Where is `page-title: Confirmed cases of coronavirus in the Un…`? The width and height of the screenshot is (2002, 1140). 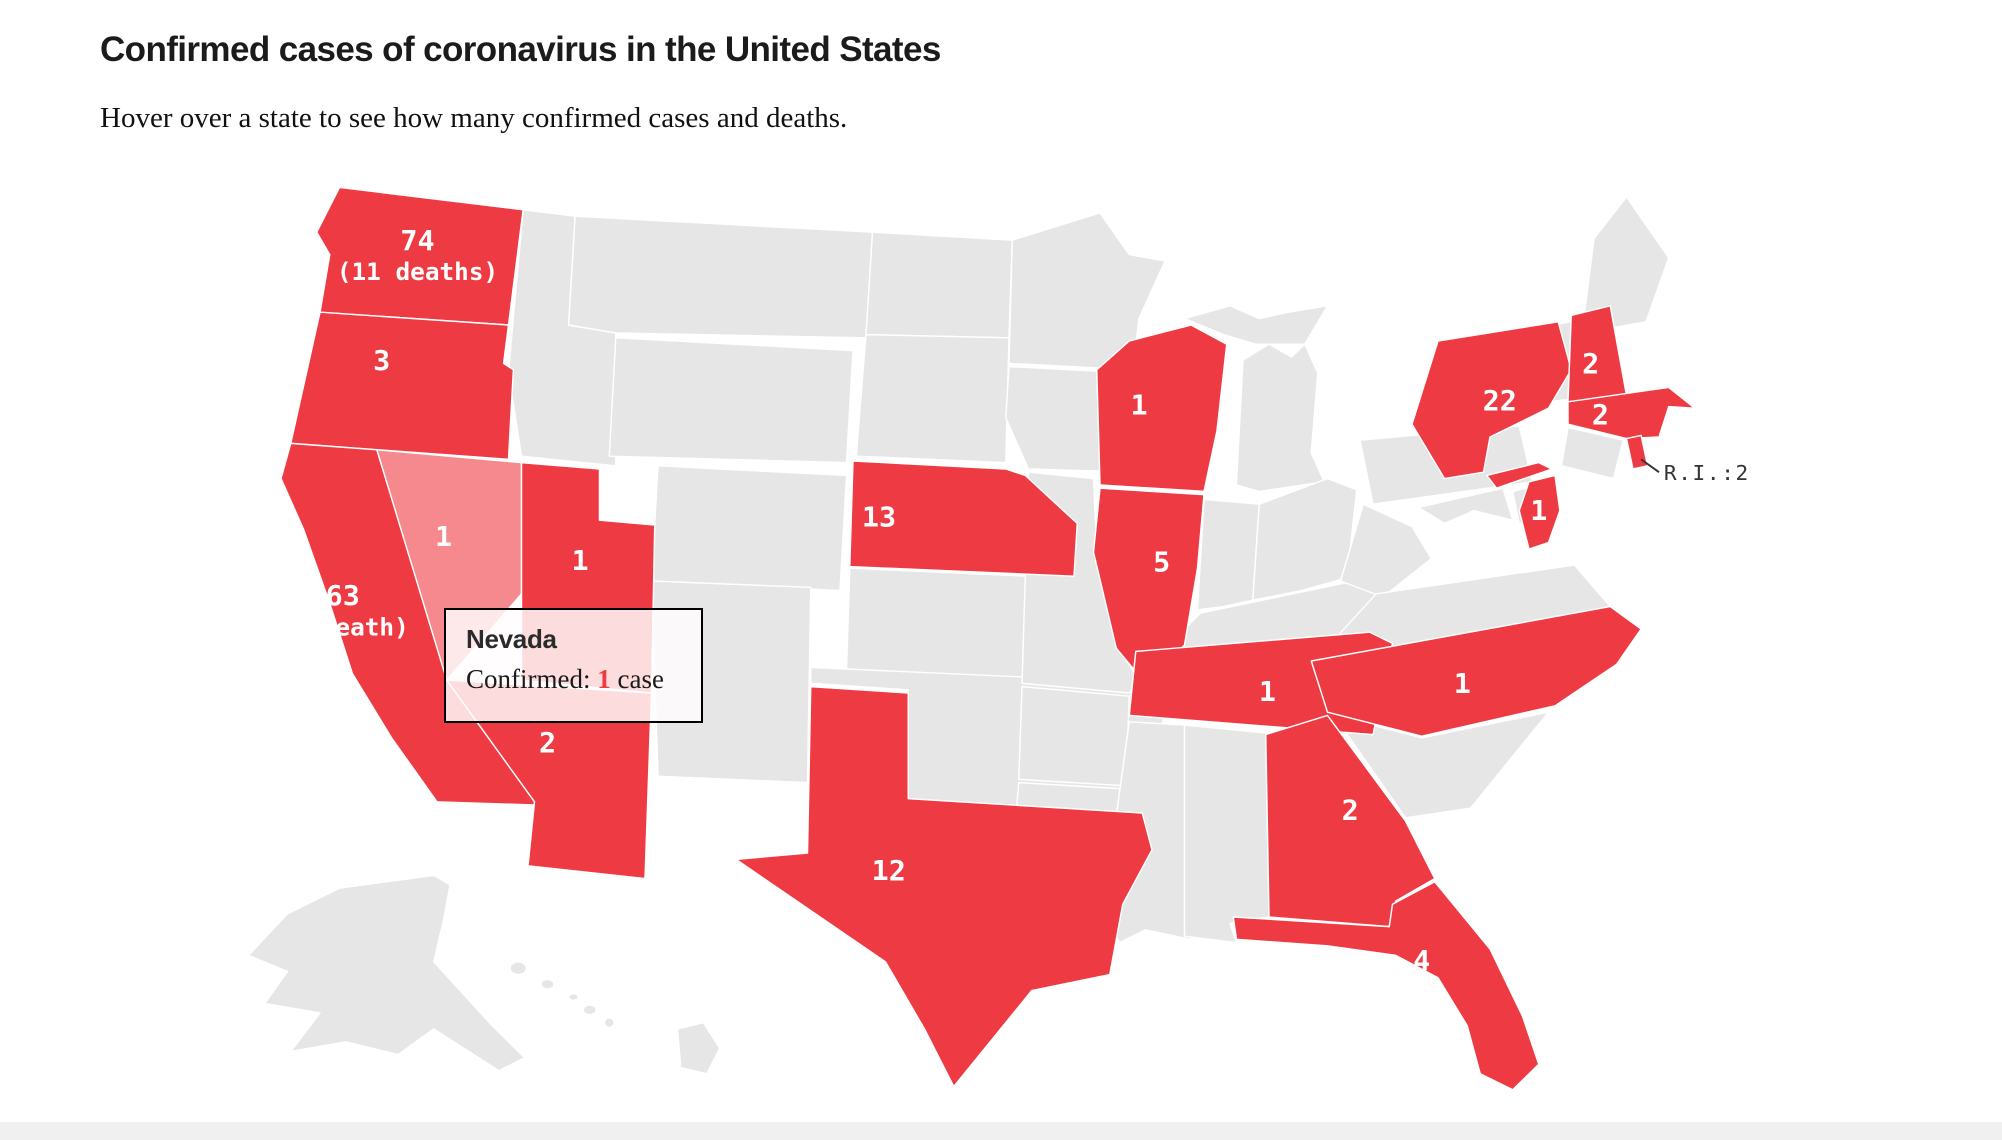 page-title: Confirmed cases of coronavirus in the Un… is located at coordinates (520, 49).